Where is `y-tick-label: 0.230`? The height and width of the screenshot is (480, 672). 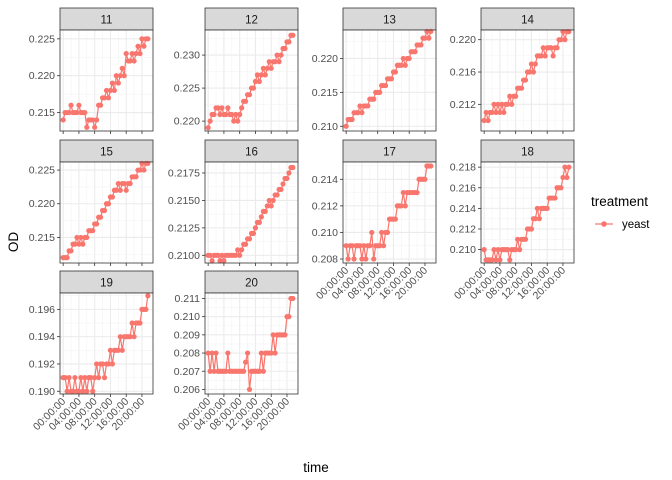 y-tick-label: 0.230 is located at coordinates (187, 56).